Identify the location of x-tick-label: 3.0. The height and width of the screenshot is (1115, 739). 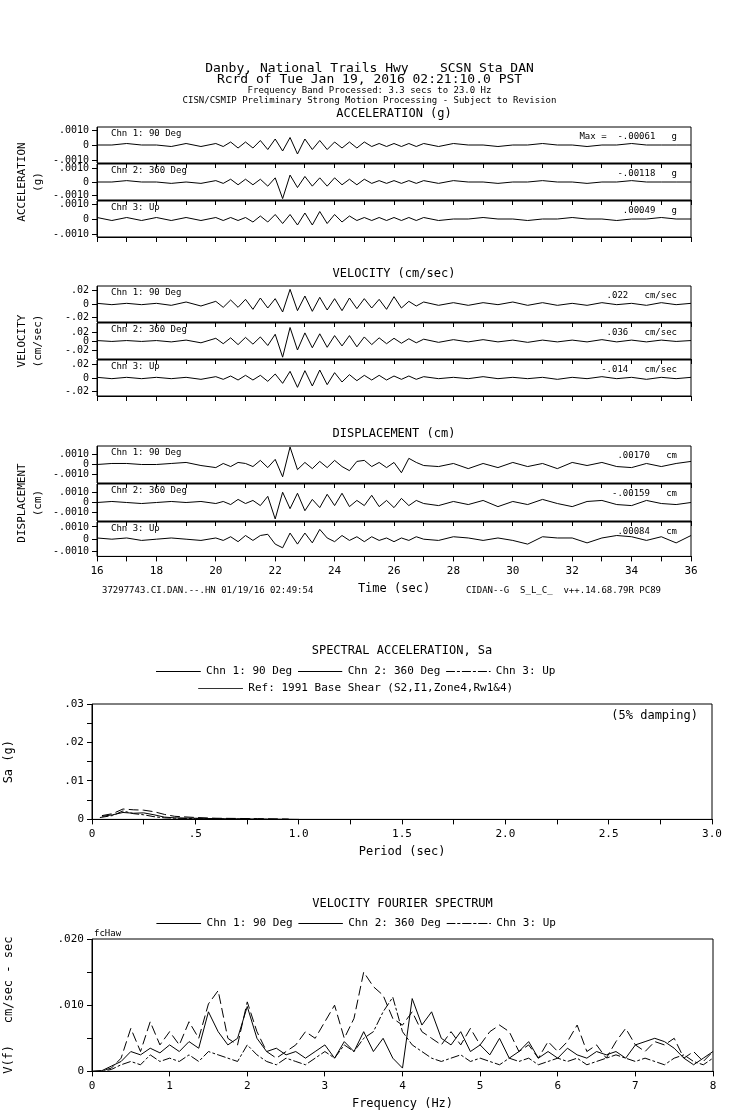
(712, 833).